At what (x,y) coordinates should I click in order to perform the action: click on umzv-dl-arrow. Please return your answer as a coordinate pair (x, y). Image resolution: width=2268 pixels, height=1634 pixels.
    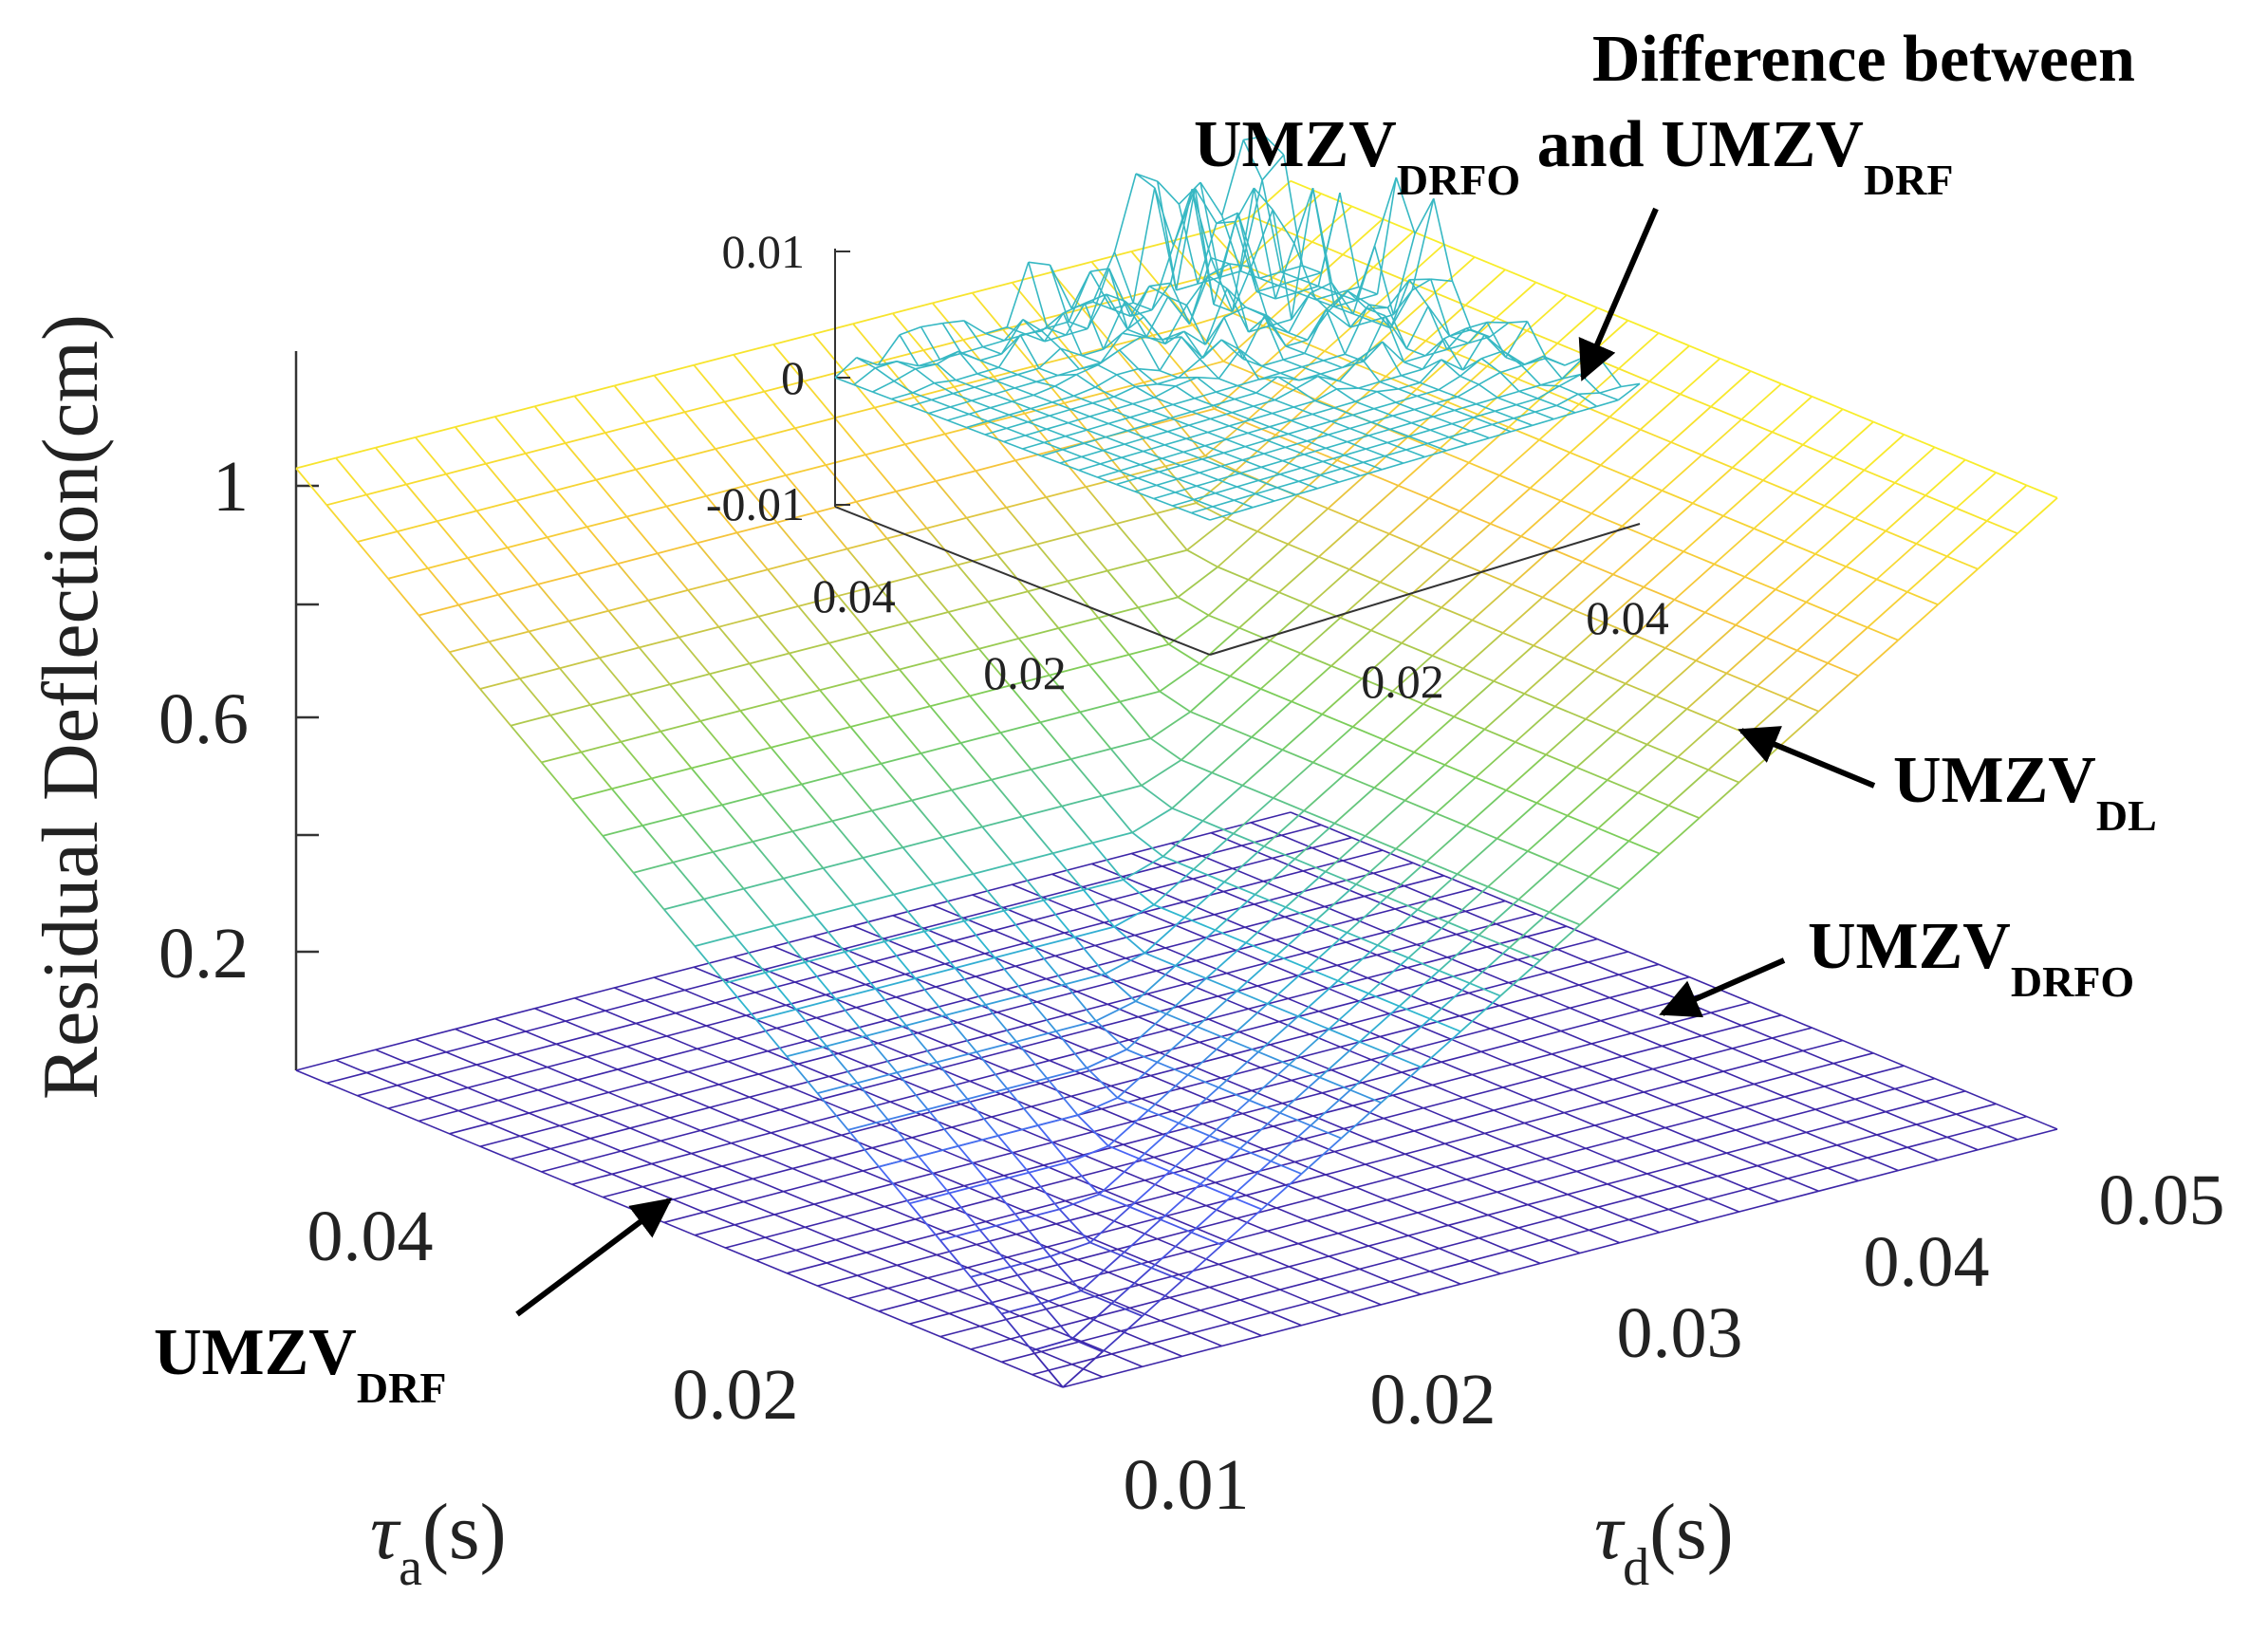
    Looking at the image, I should click on (1807, 757).